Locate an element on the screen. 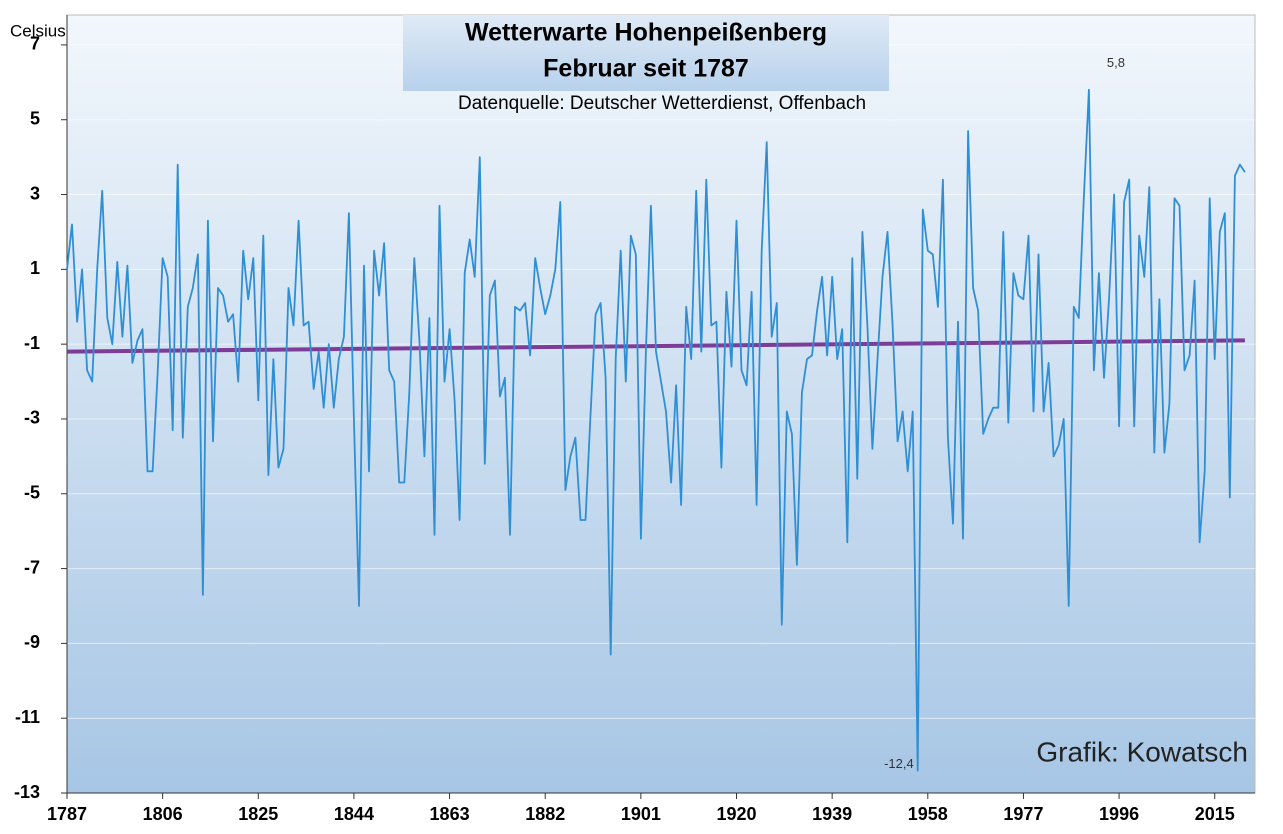 The width and height of the screenshot is (1283, 834). y-tick-label: -13 is located at coordinates (27, 792).